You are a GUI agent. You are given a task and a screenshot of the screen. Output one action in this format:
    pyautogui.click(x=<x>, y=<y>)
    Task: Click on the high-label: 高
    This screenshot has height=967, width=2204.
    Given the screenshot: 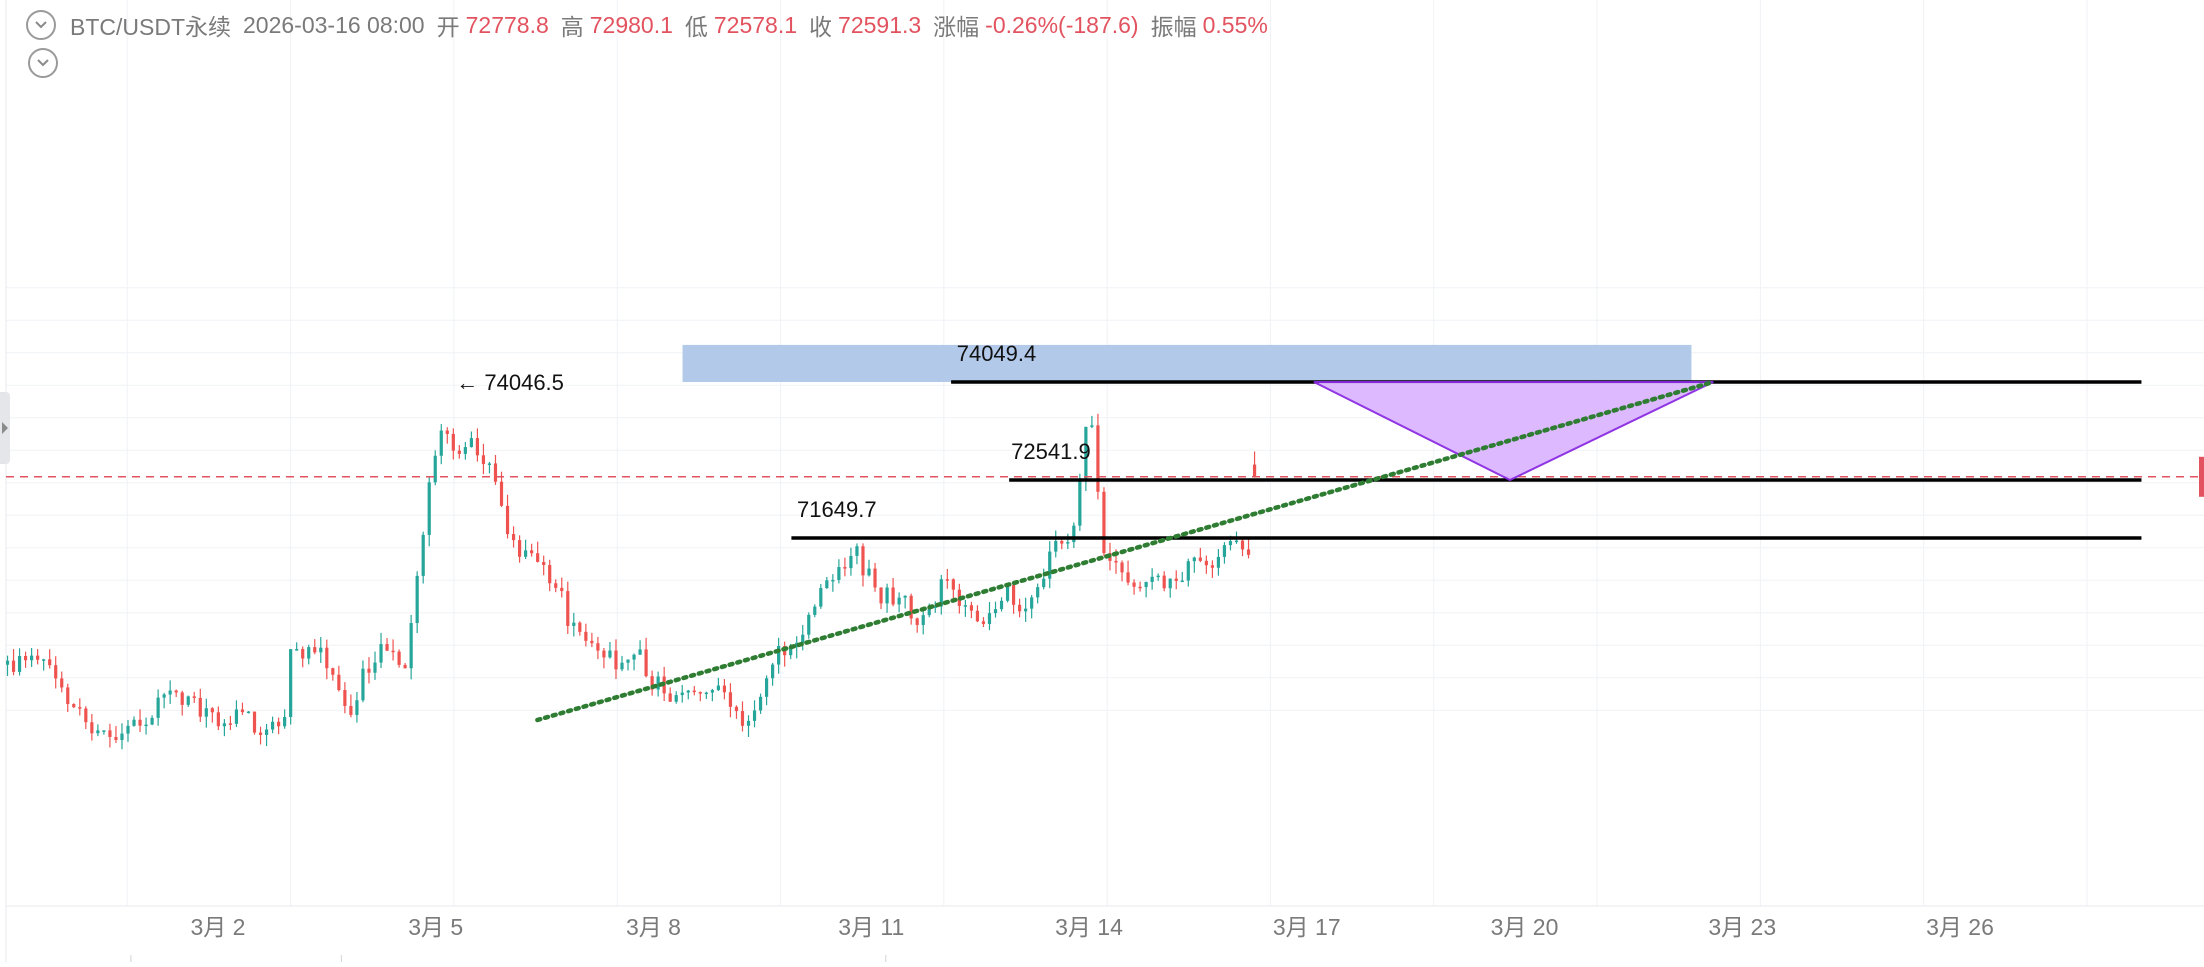 What is the action you would take?
    pyautogui.click(x=572, y=27)
    